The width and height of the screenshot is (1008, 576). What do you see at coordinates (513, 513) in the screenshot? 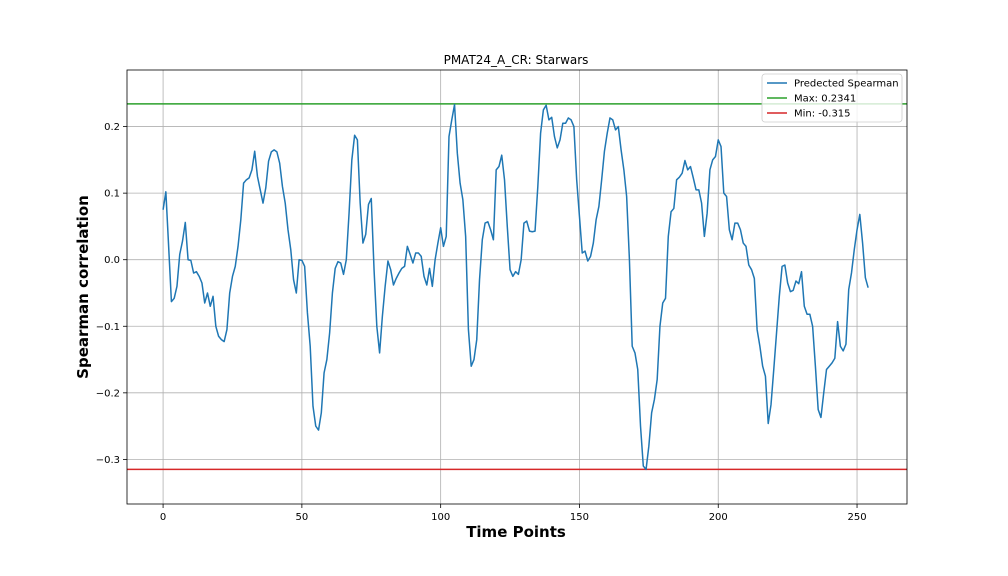
I see `x-axis-ticks: 0 50 100 150 200 250` at bounding box center [513, 513].